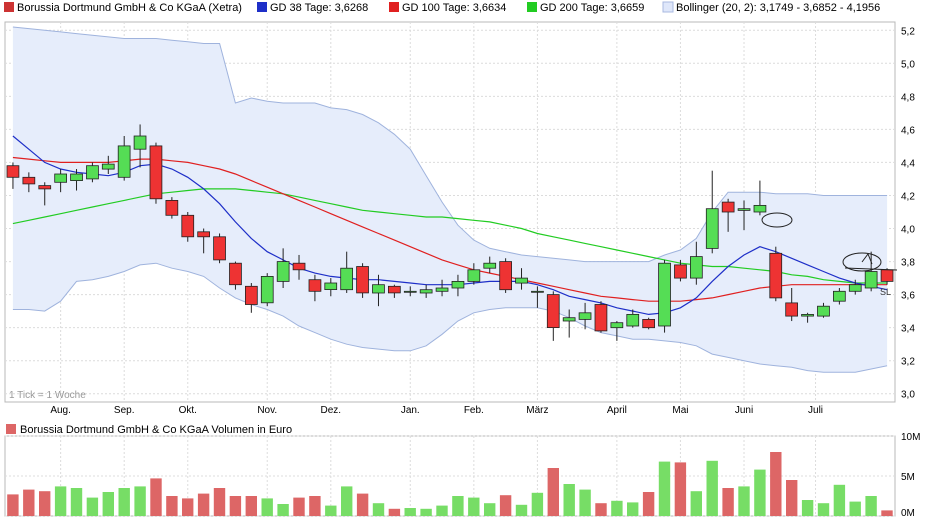  I want to click on x-tick-label: Juni, so click(744, 410).